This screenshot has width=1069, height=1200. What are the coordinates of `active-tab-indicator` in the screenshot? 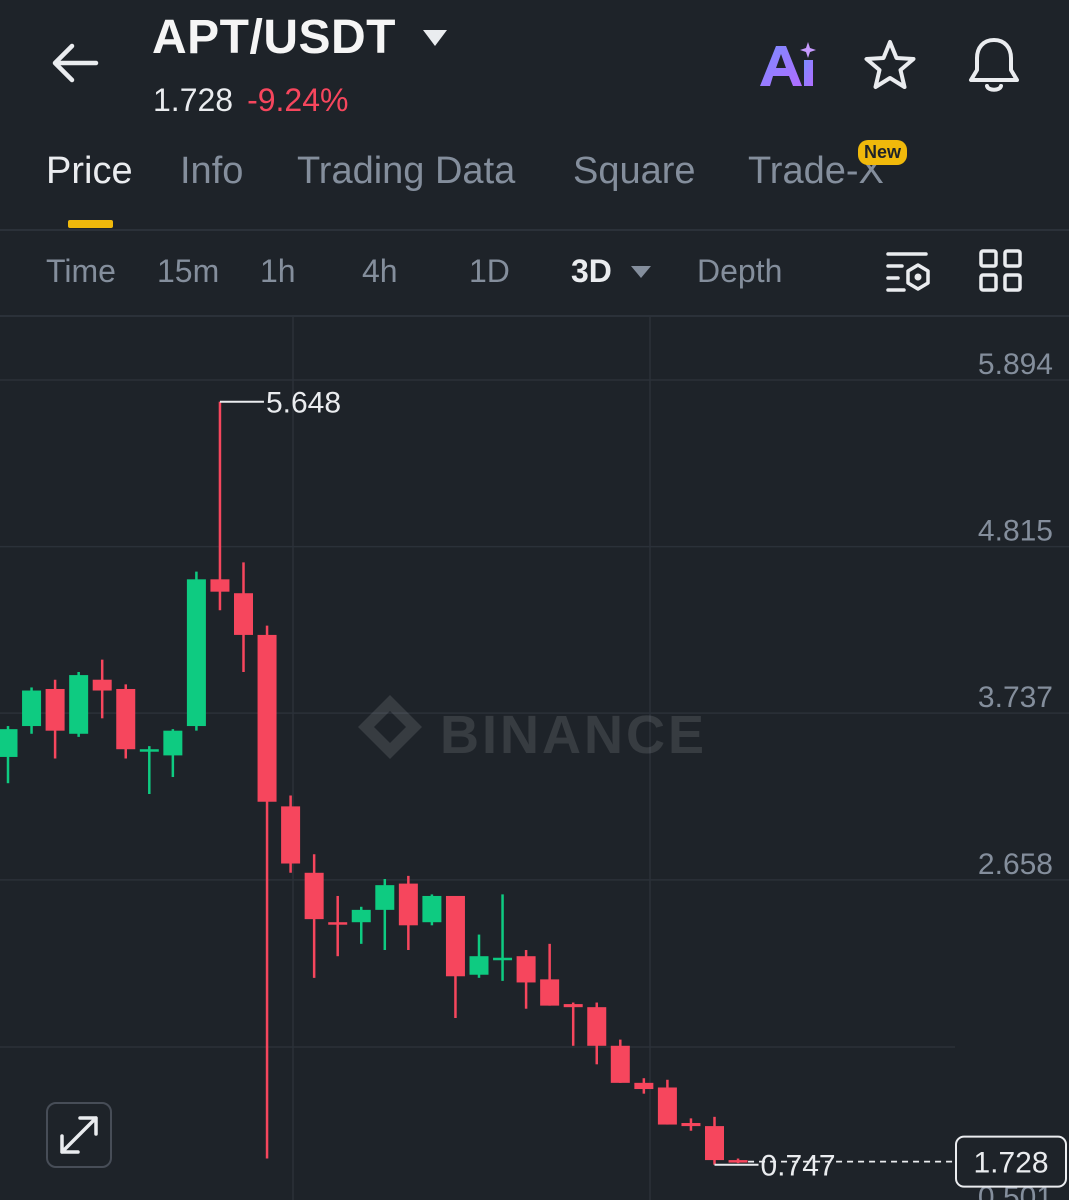 It's located at (90, 224).